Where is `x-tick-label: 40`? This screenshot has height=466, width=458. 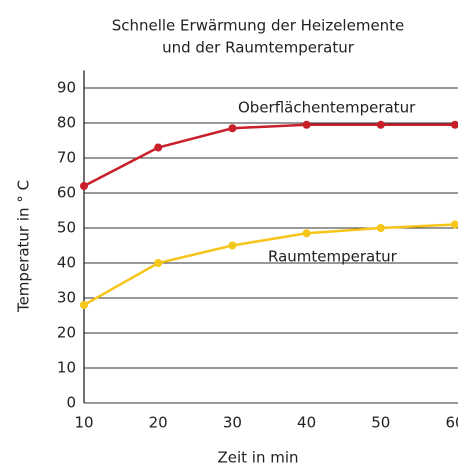
x-tick-label: 40 is located at coordinates (306, 423).